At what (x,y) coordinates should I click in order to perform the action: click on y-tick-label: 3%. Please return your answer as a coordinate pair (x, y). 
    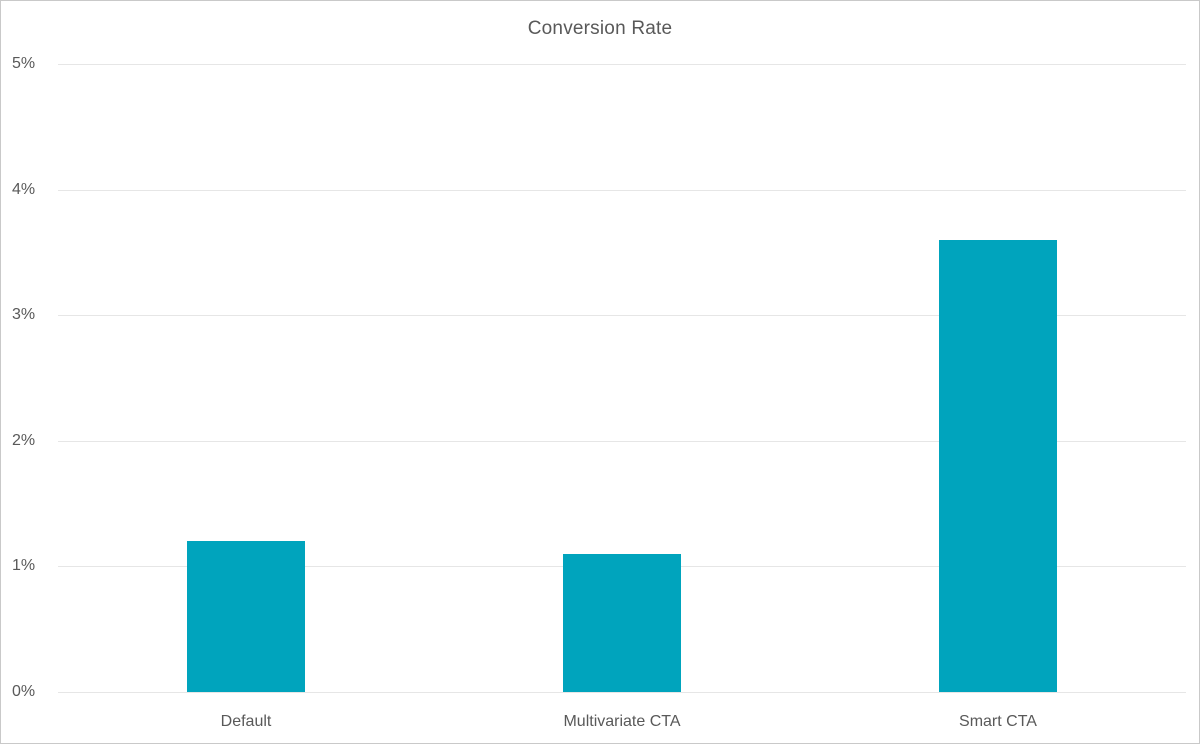
    Looking at the image, I should click on (24, 315).